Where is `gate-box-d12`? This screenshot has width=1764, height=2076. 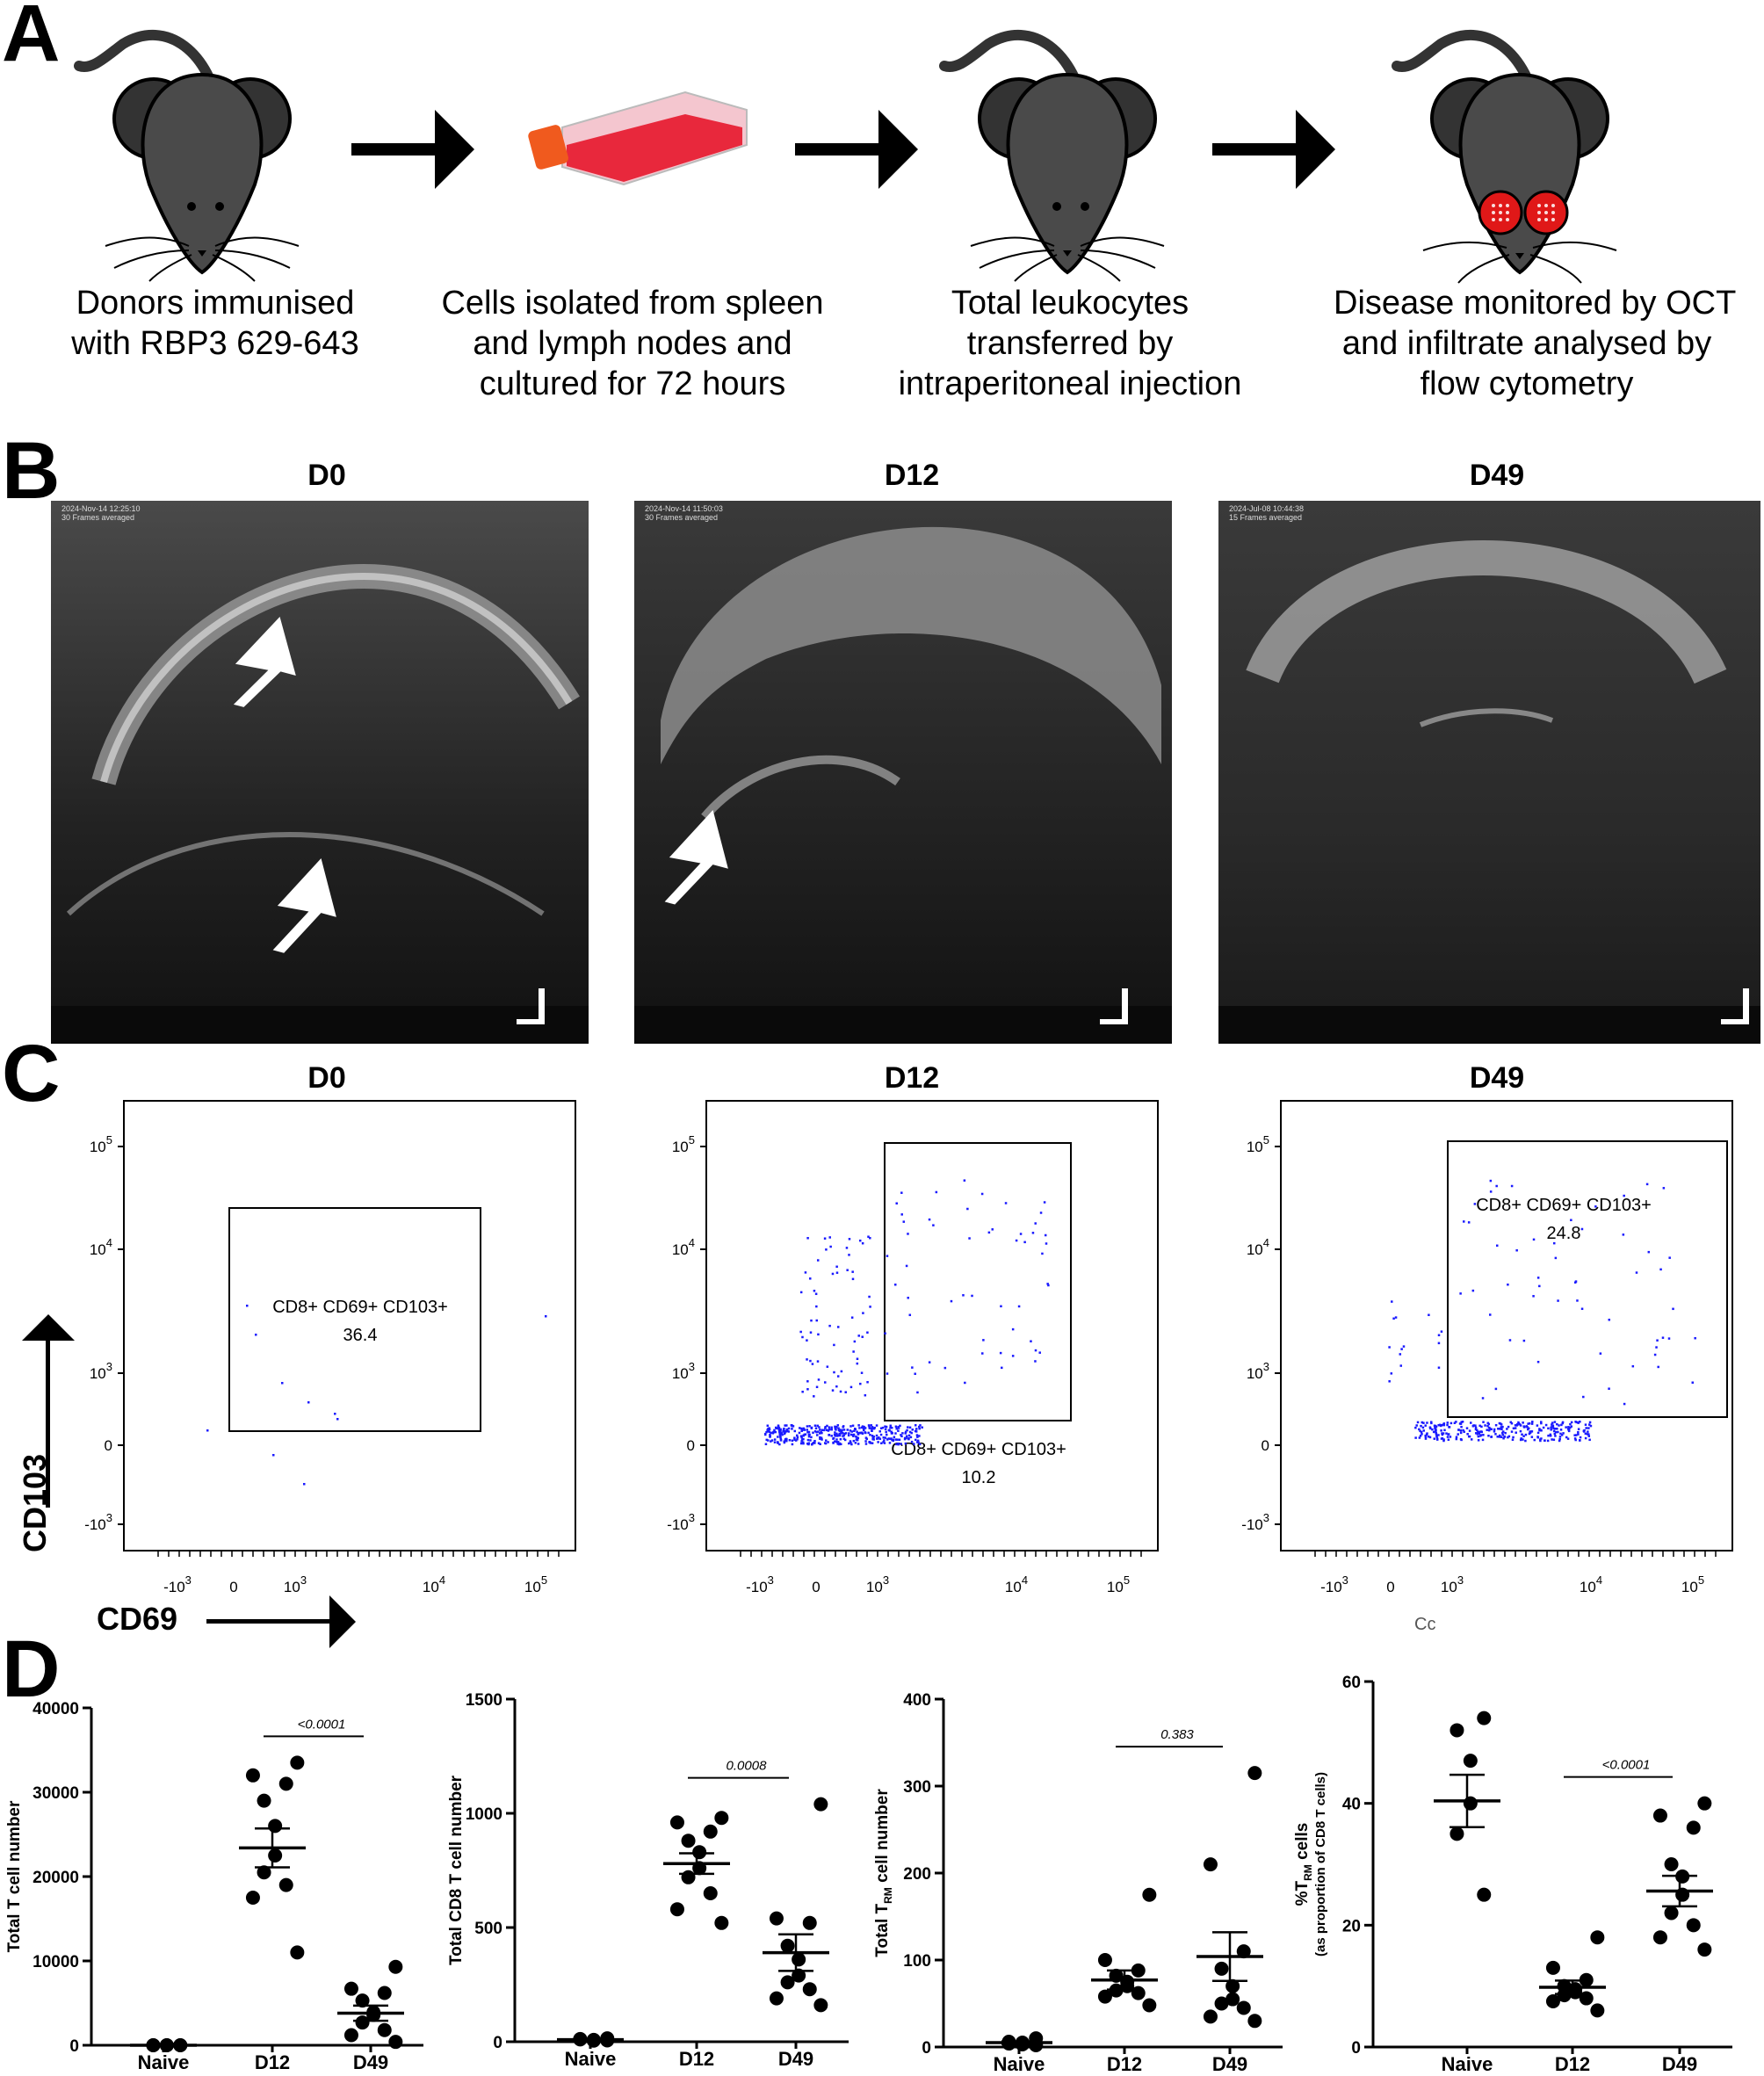 gate-box-d12 is located at coordinates (978, 1281).